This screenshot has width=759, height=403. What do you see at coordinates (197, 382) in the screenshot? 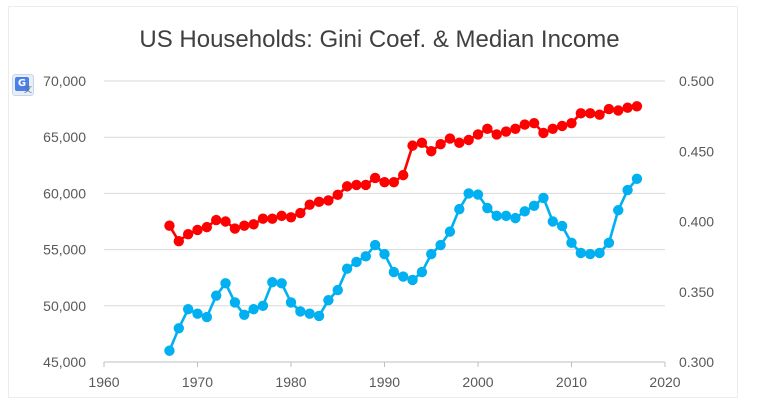
I see `x-tick-label: 1970` at bounding box center [197, 382].